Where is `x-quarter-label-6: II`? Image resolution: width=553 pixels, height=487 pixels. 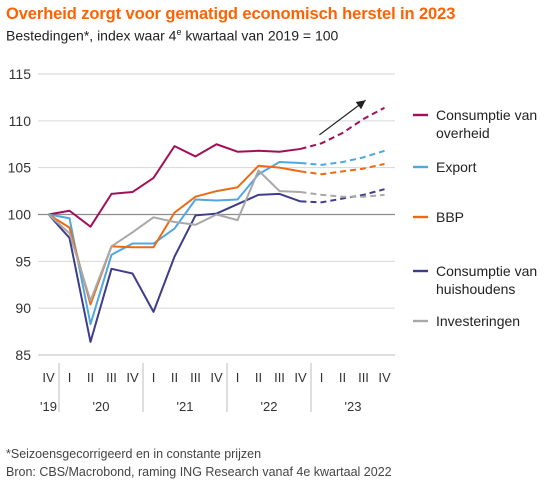
x-quarter-label-6: II is located at coordinates (174, 377).